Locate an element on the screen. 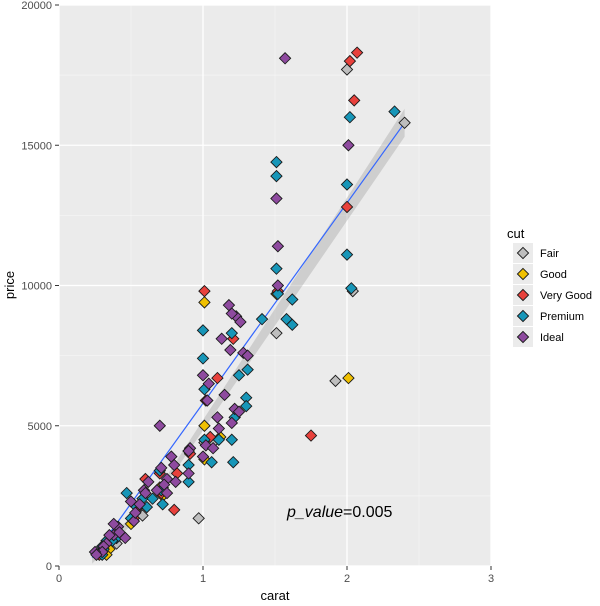  y-tick-label: 10000 is located at coordinates (36, 287).